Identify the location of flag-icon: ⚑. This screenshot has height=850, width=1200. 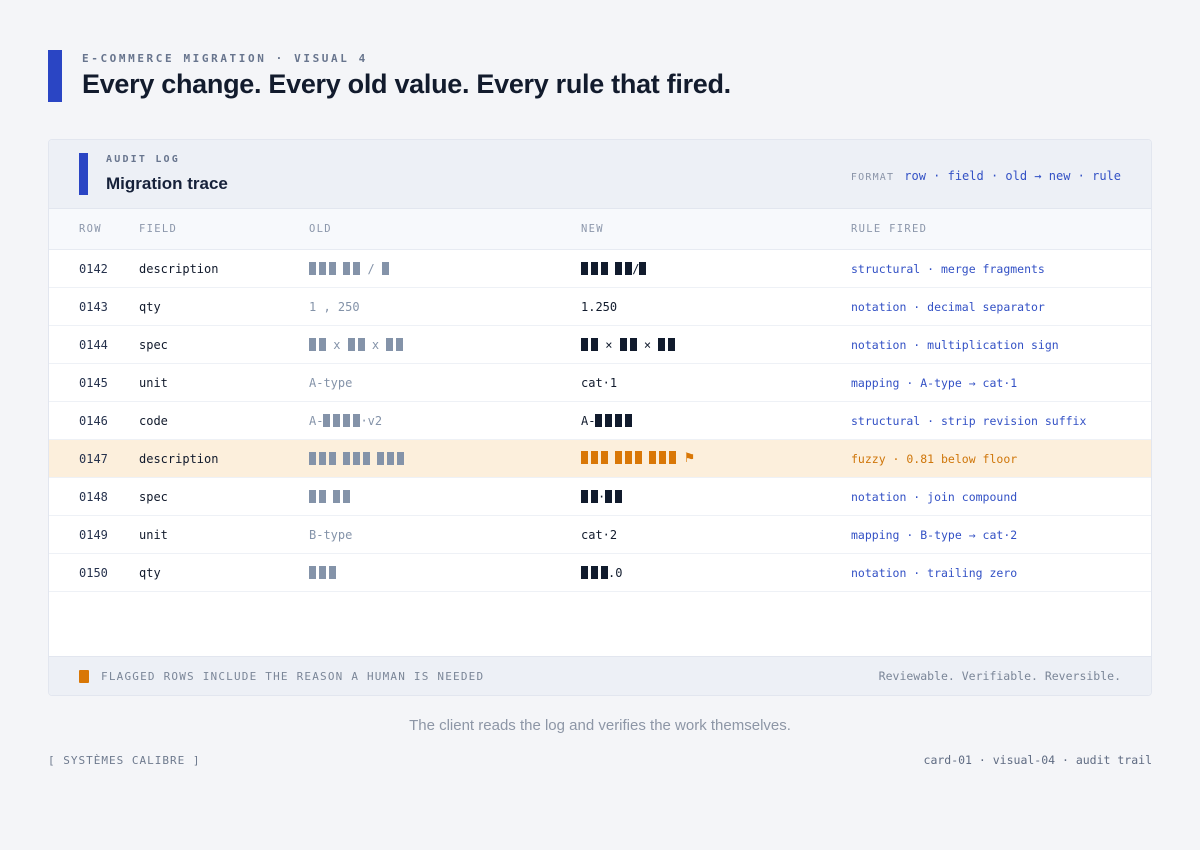
(689, 458).